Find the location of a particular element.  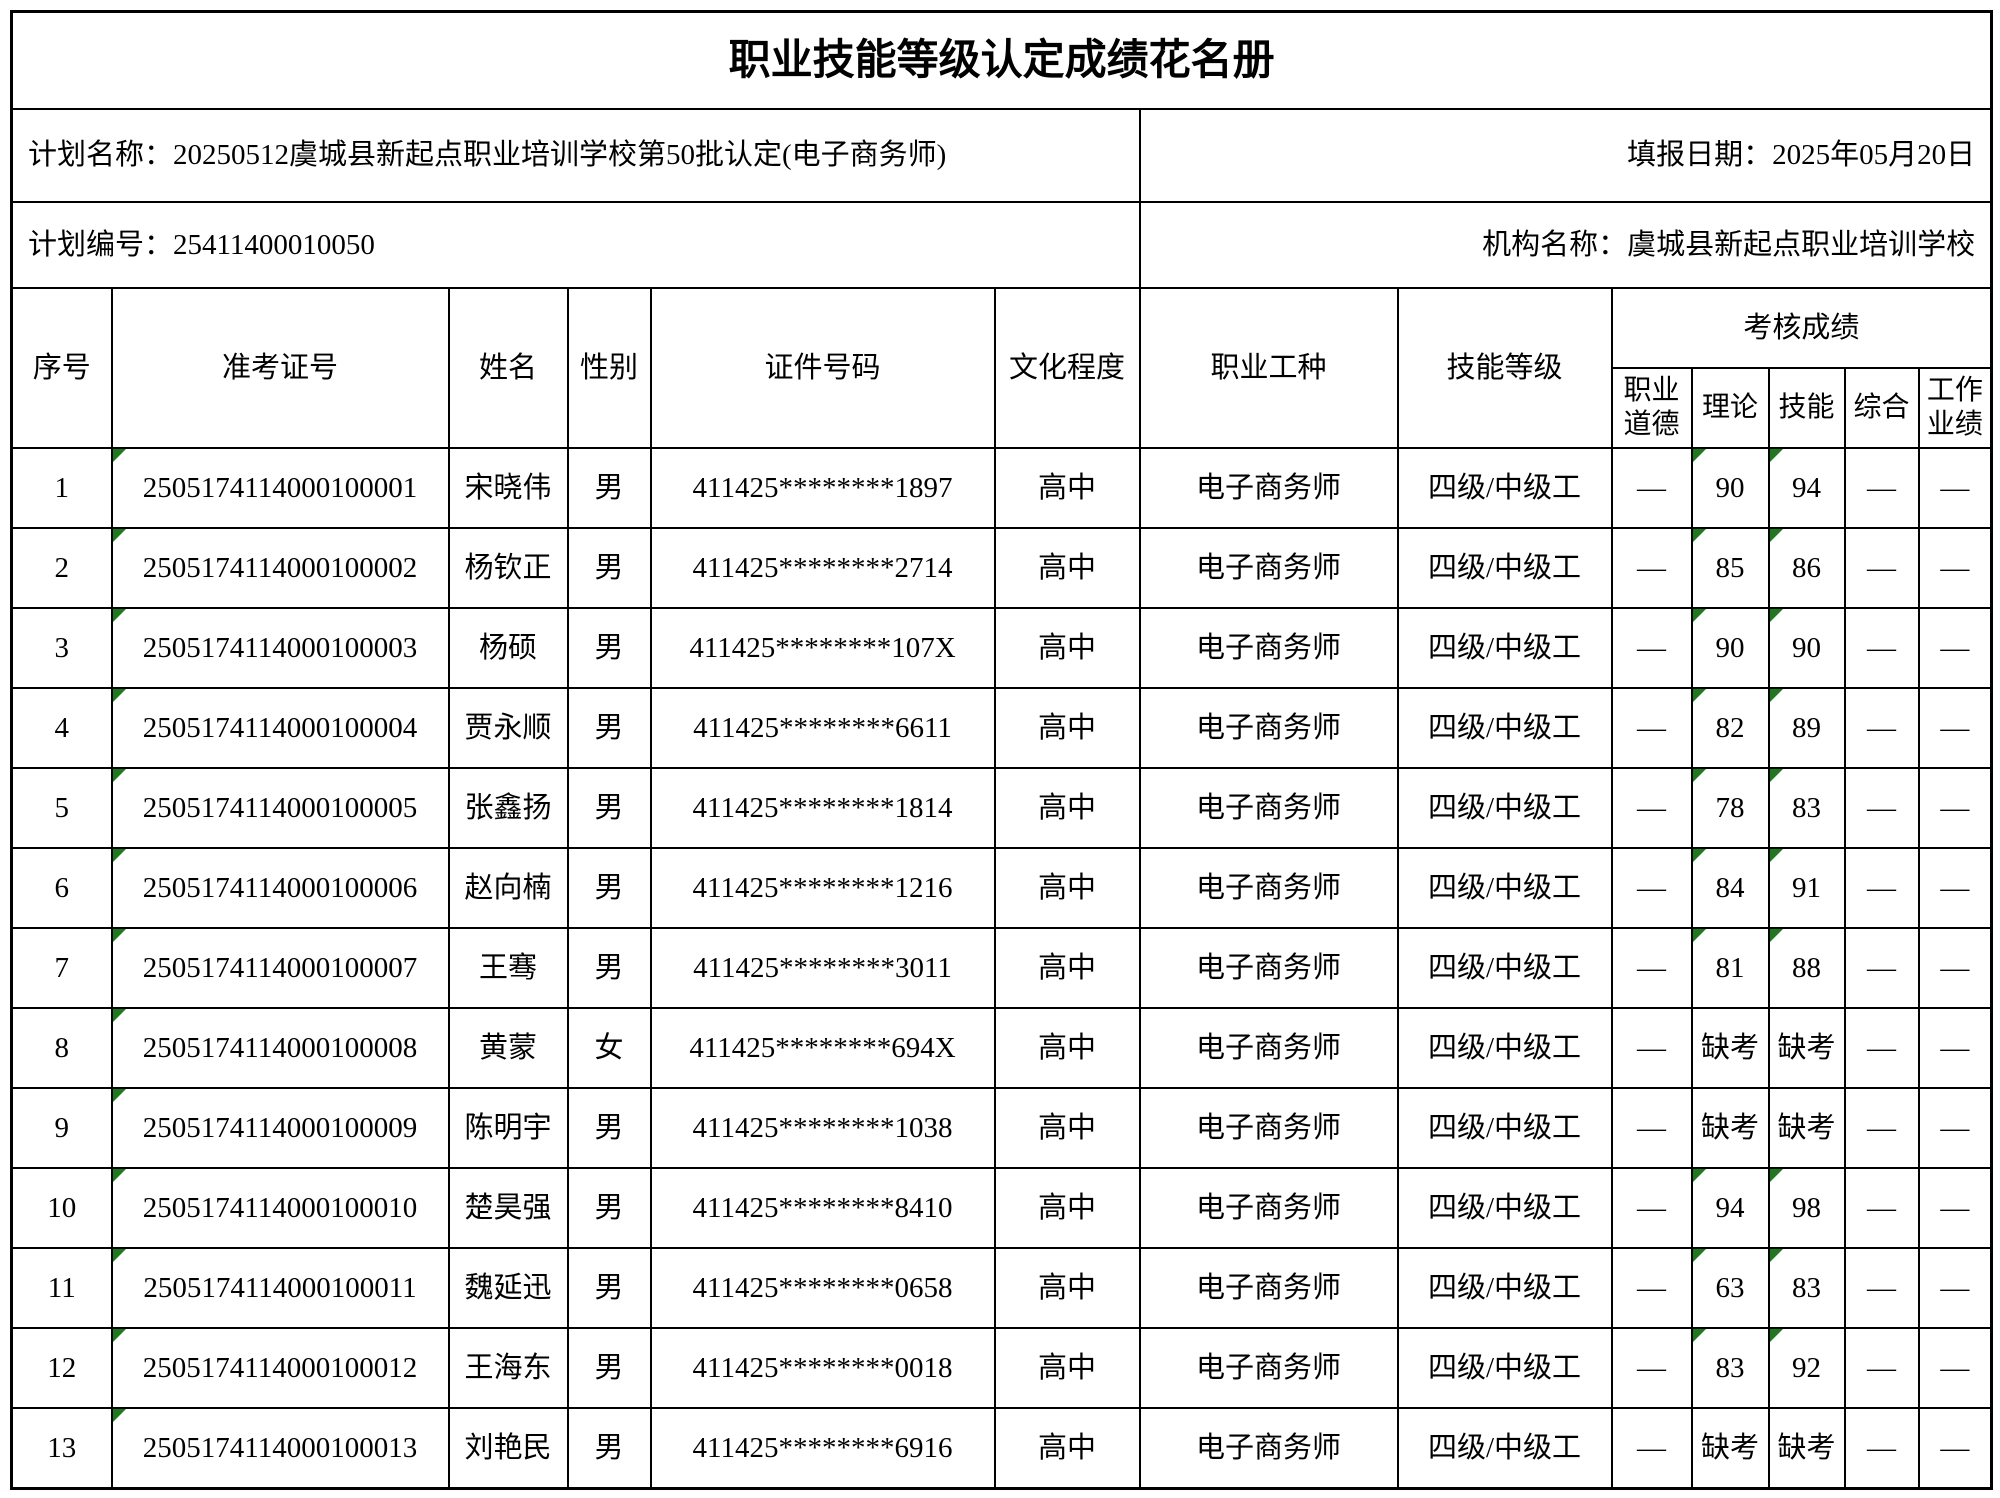

header-level: 技能等级 is located at coordinates (1504, 368).